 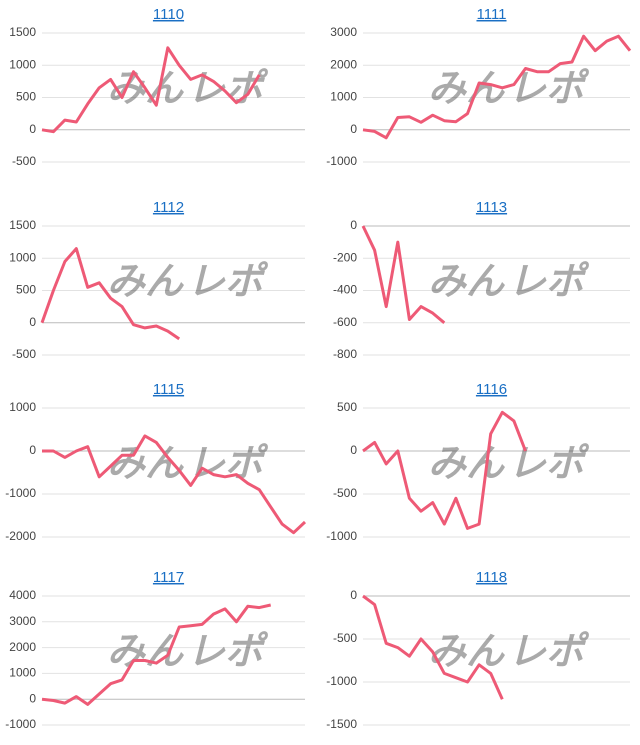 What do you see at coordinates (491, 14) in the screenshot?
I see `chart-title: 1111` at bounding box center [491, 14].